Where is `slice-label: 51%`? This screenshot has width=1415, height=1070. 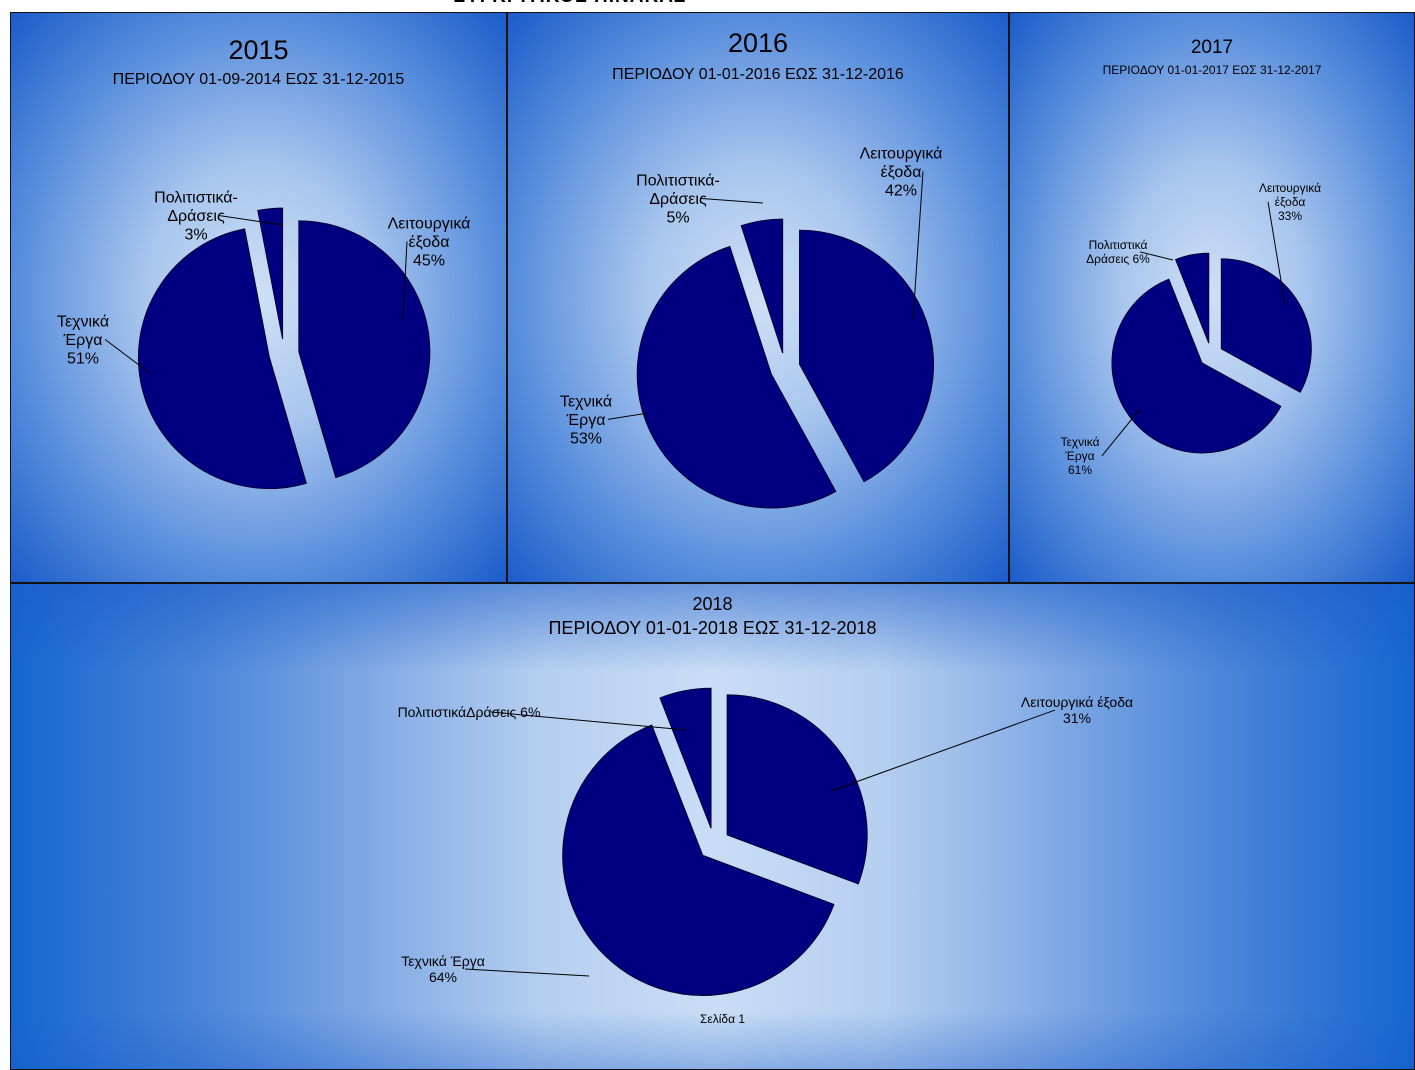
slice-label: 51% is located at coordinates (83, 358).